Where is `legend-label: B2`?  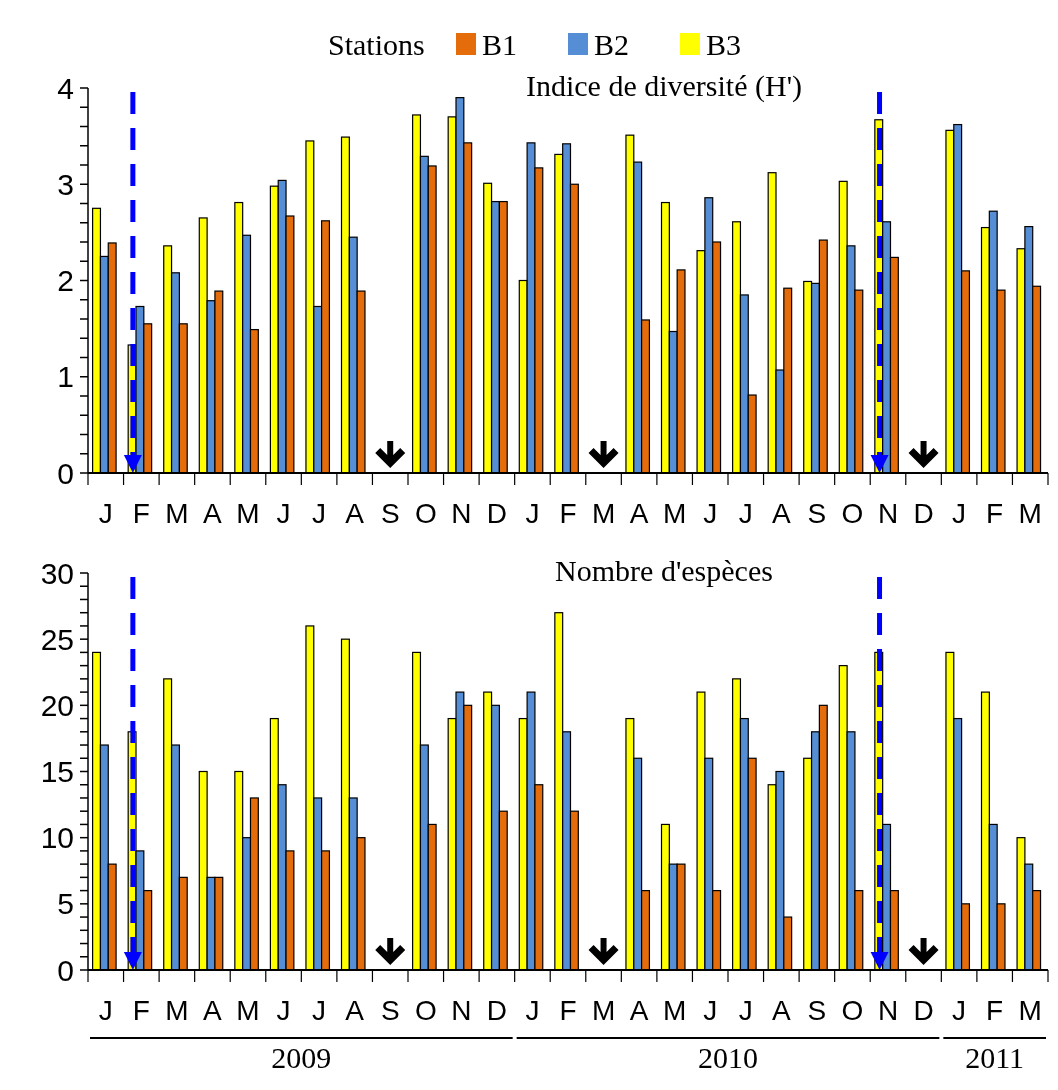
legend-label: B2 is located at coordinates (612, 44).